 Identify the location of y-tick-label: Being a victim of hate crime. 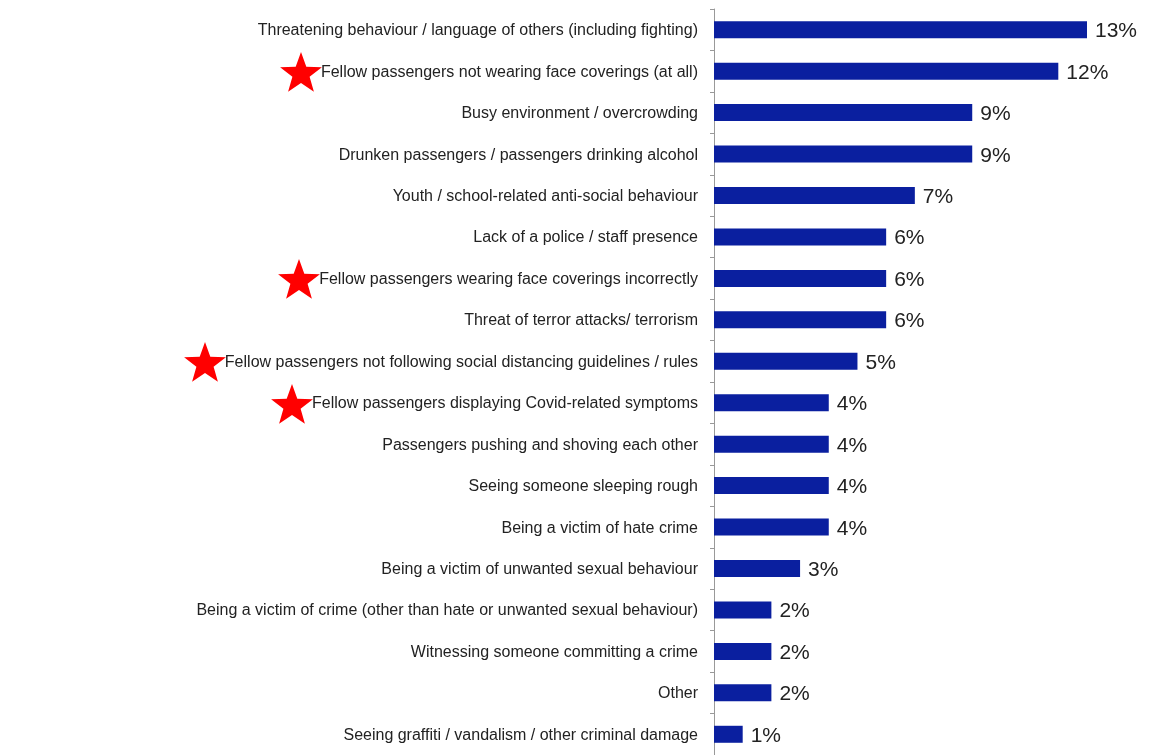
(600, 527).